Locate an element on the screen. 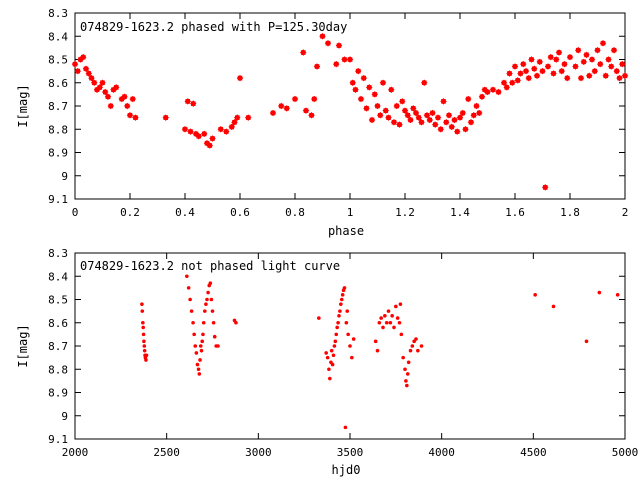 Image resolution: width=640 pixels, height=480 pixels. x-tick-label: 1.4 is located at coordinates (460, 212).